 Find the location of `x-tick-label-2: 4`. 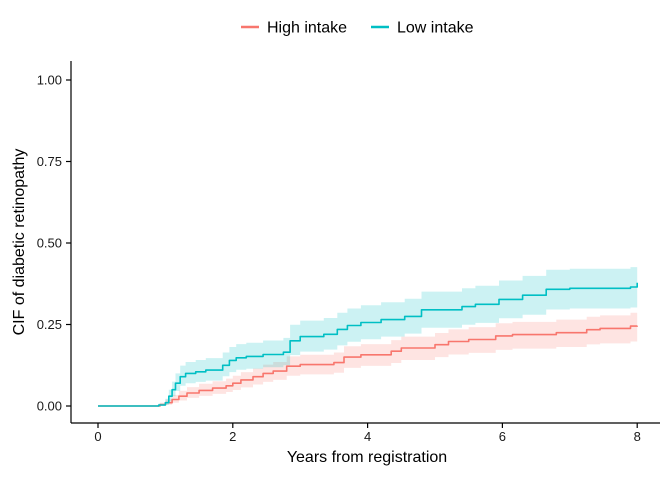

x-tick-label-2: 4 is located at coordinates (367, 436).